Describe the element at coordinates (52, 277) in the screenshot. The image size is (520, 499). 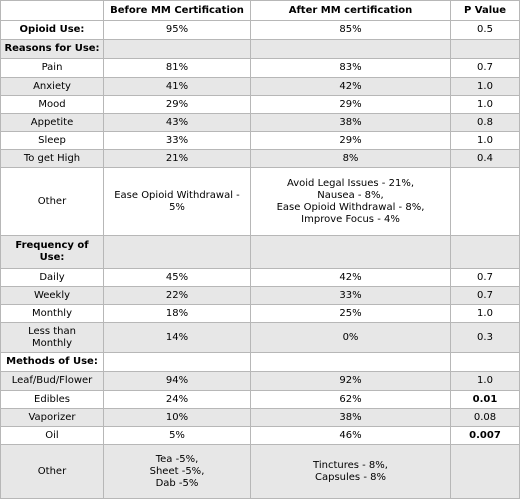
I see `row-label: Daily` at that location.